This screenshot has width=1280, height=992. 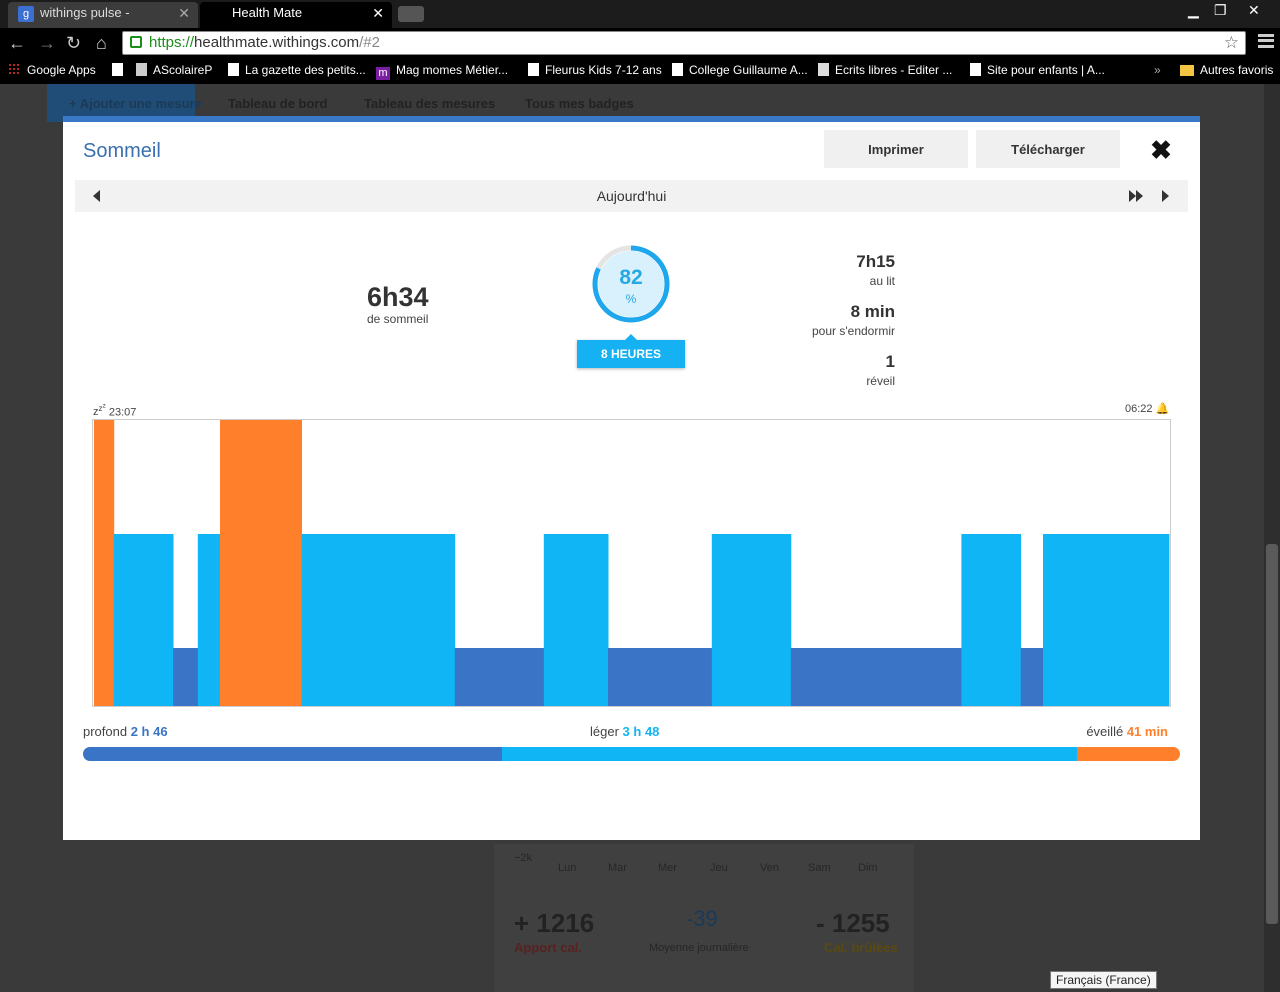 I want to click on fast-forward-icon, so click(x=1136, y=196).